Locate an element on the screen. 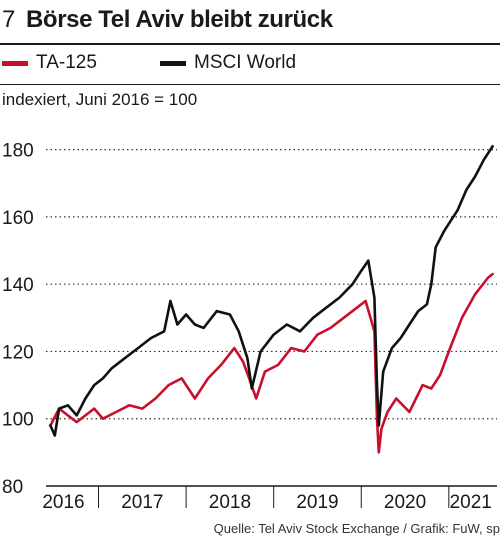 Image resolution: width=500 pixels, height=545 pixels. x-tick-label-2018: 2018 is located at coordinates (230, 502).